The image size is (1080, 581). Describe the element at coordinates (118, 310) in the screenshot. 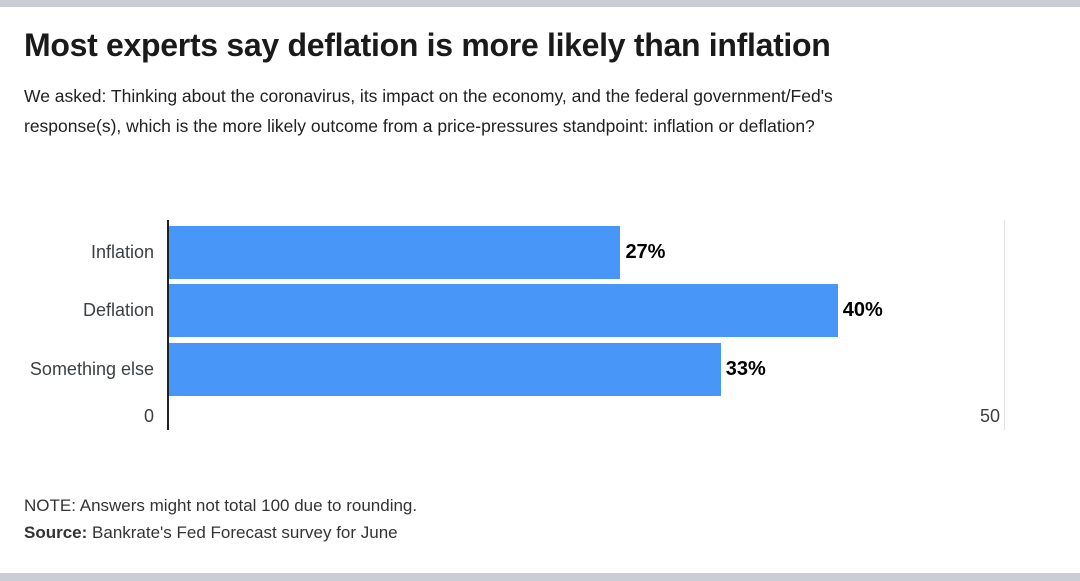

I see `category-label-deflation: Deflation` at that location.